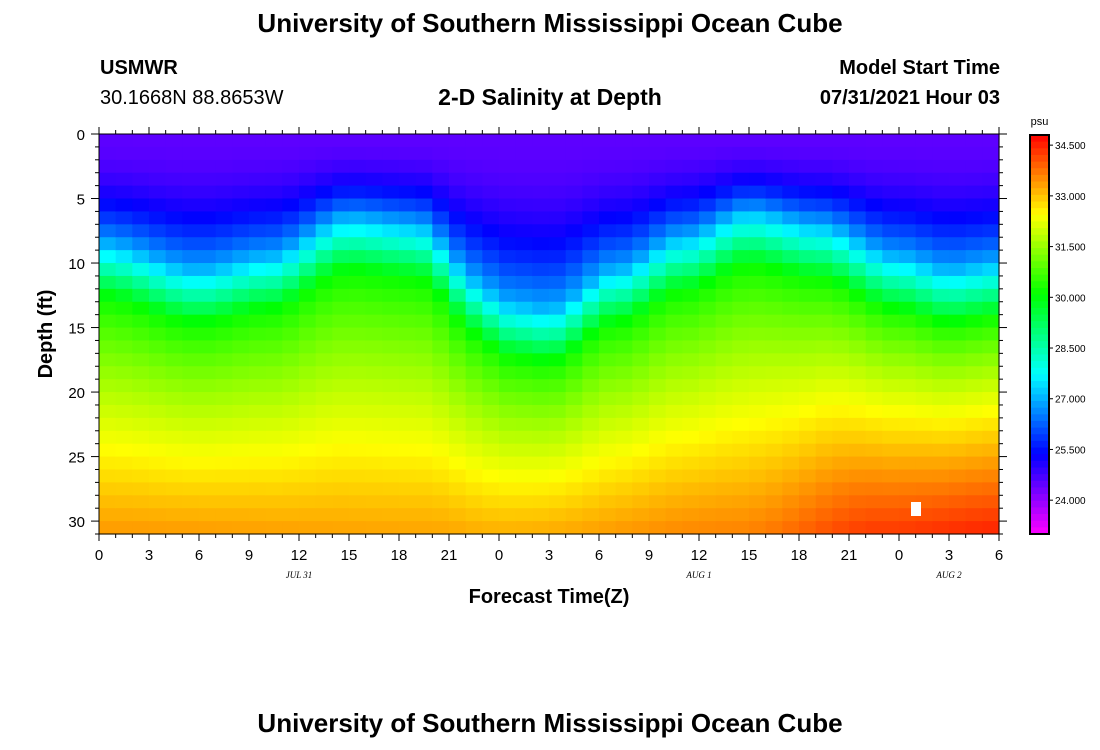 The width and height of the screenshot is (1100, 750). Describe the element at coordinates (1070, 450) in the screenshot. I see `colorbar-tick-label: 25.500` at that location.